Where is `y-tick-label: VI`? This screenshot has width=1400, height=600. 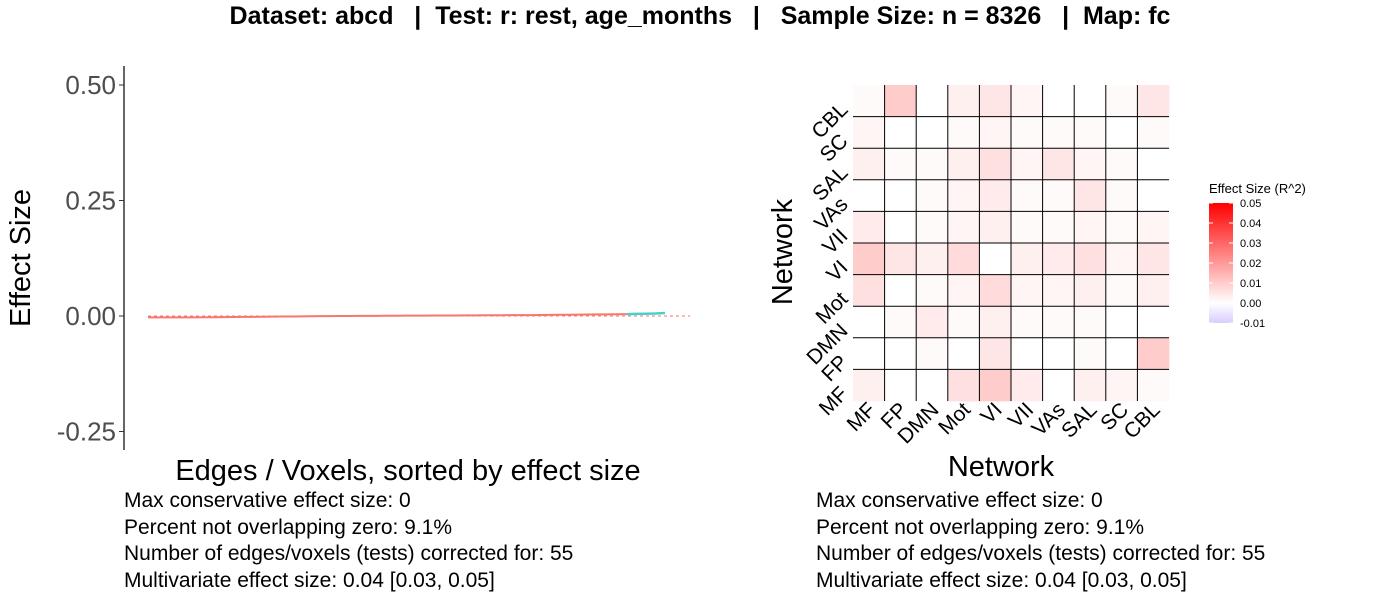 y-tick-label: VI is located at coordinates (837, 271).